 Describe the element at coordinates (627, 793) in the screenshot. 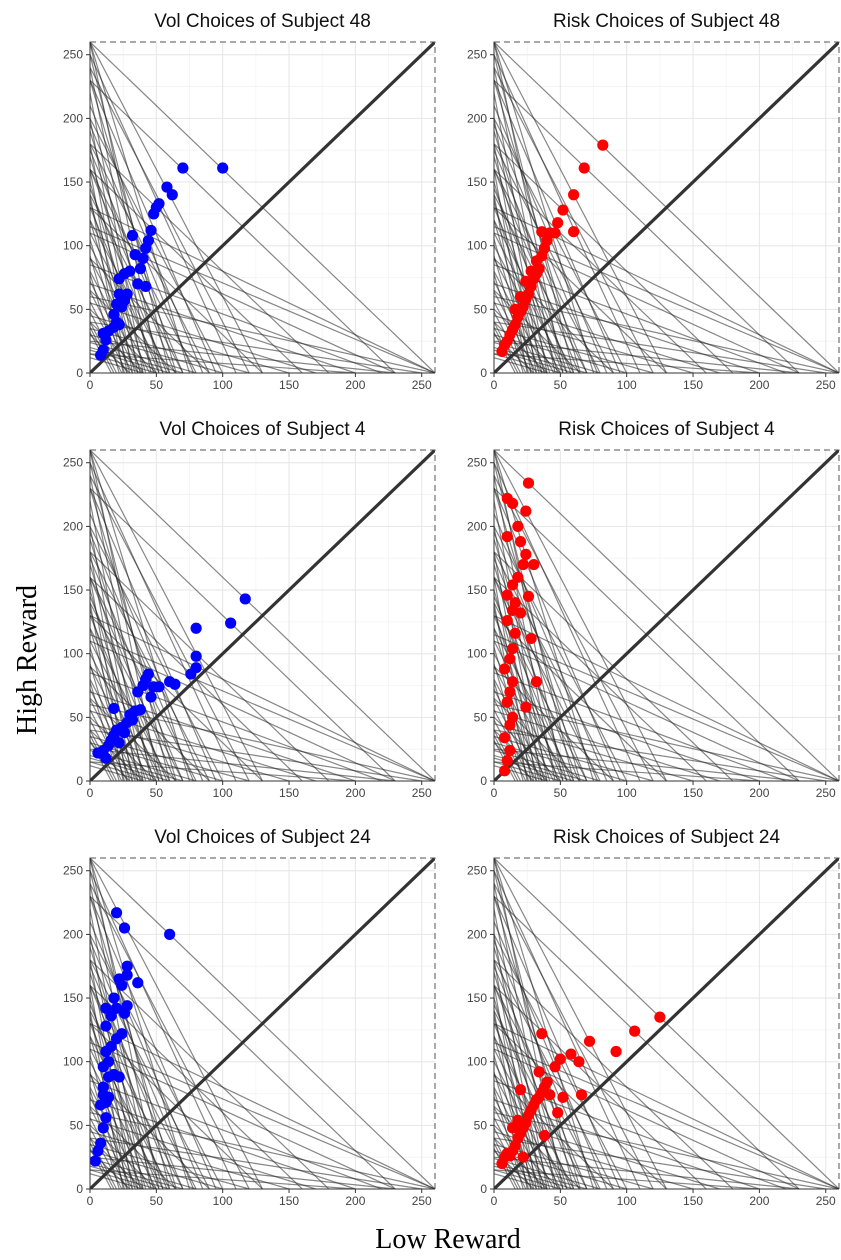

I see `x-tick-label: 100` at that location.